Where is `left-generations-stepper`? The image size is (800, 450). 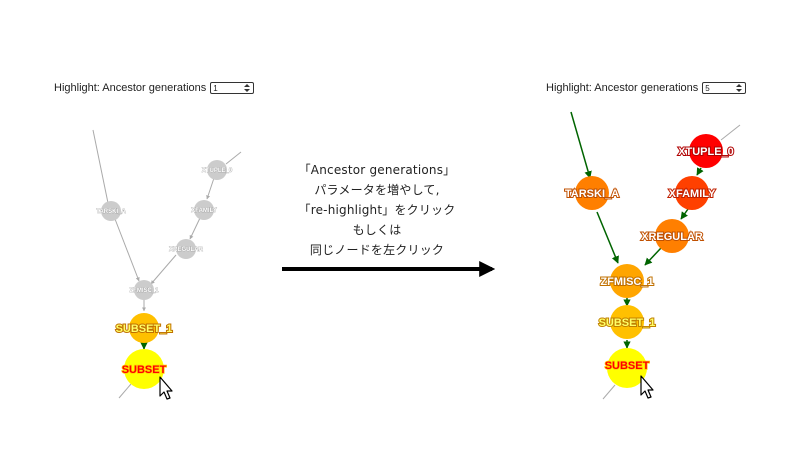
left-generations-stepper is located at coordinates (232, 88).